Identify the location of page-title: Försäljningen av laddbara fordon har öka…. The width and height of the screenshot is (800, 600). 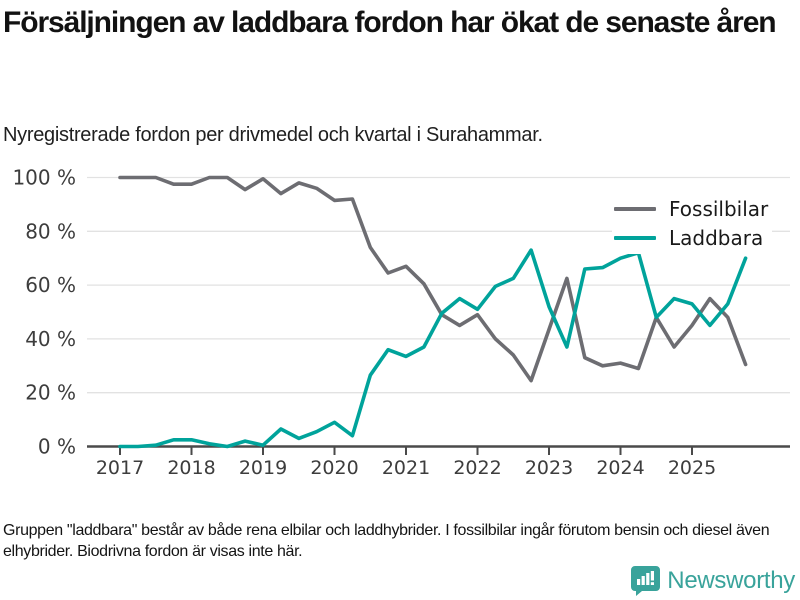
(390, 22).